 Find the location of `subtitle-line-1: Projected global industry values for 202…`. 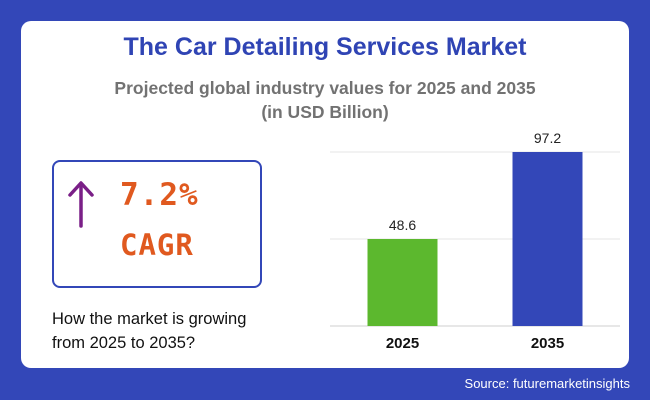

subtitle-line-1: Projected global industry values for 202… is located at coordinates (325, 88).